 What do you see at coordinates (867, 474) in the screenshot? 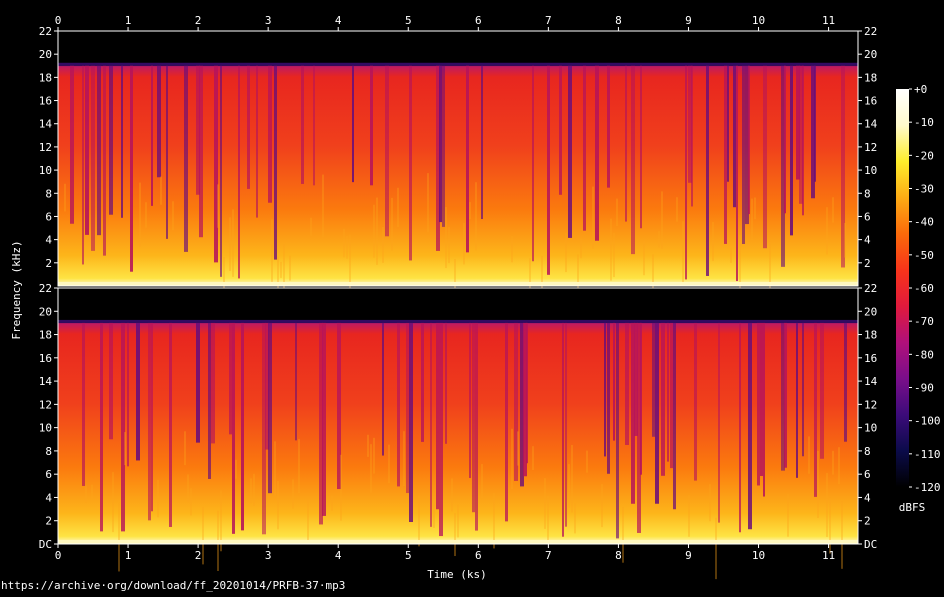
I see `y-tick-label: 6` at bounding box center [867, 474].